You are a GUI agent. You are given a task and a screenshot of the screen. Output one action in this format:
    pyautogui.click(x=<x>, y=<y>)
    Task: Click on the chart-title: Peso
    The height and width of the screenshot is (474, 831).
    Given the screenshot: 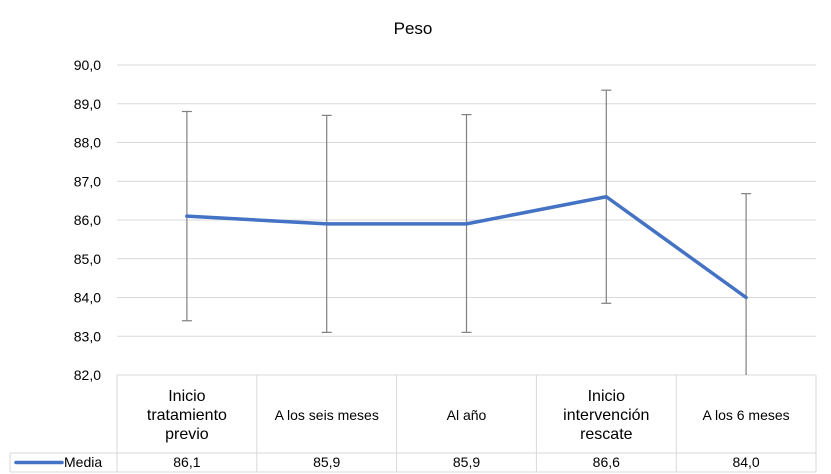 What is the action you would take?
    pyautogui.click(x=413, y=28)
    